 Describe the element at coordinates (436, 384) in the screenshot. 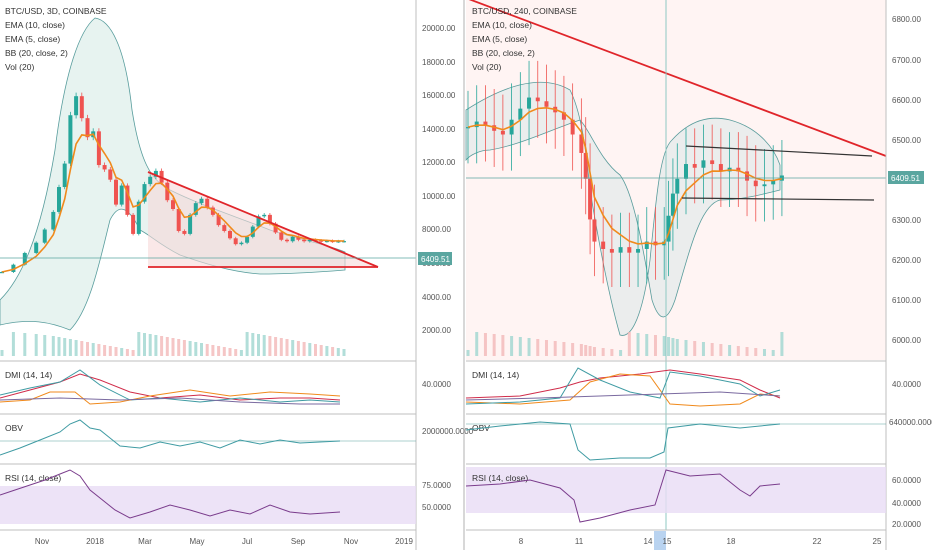

I see `left-dmi-tick: 40.0000` at that location.